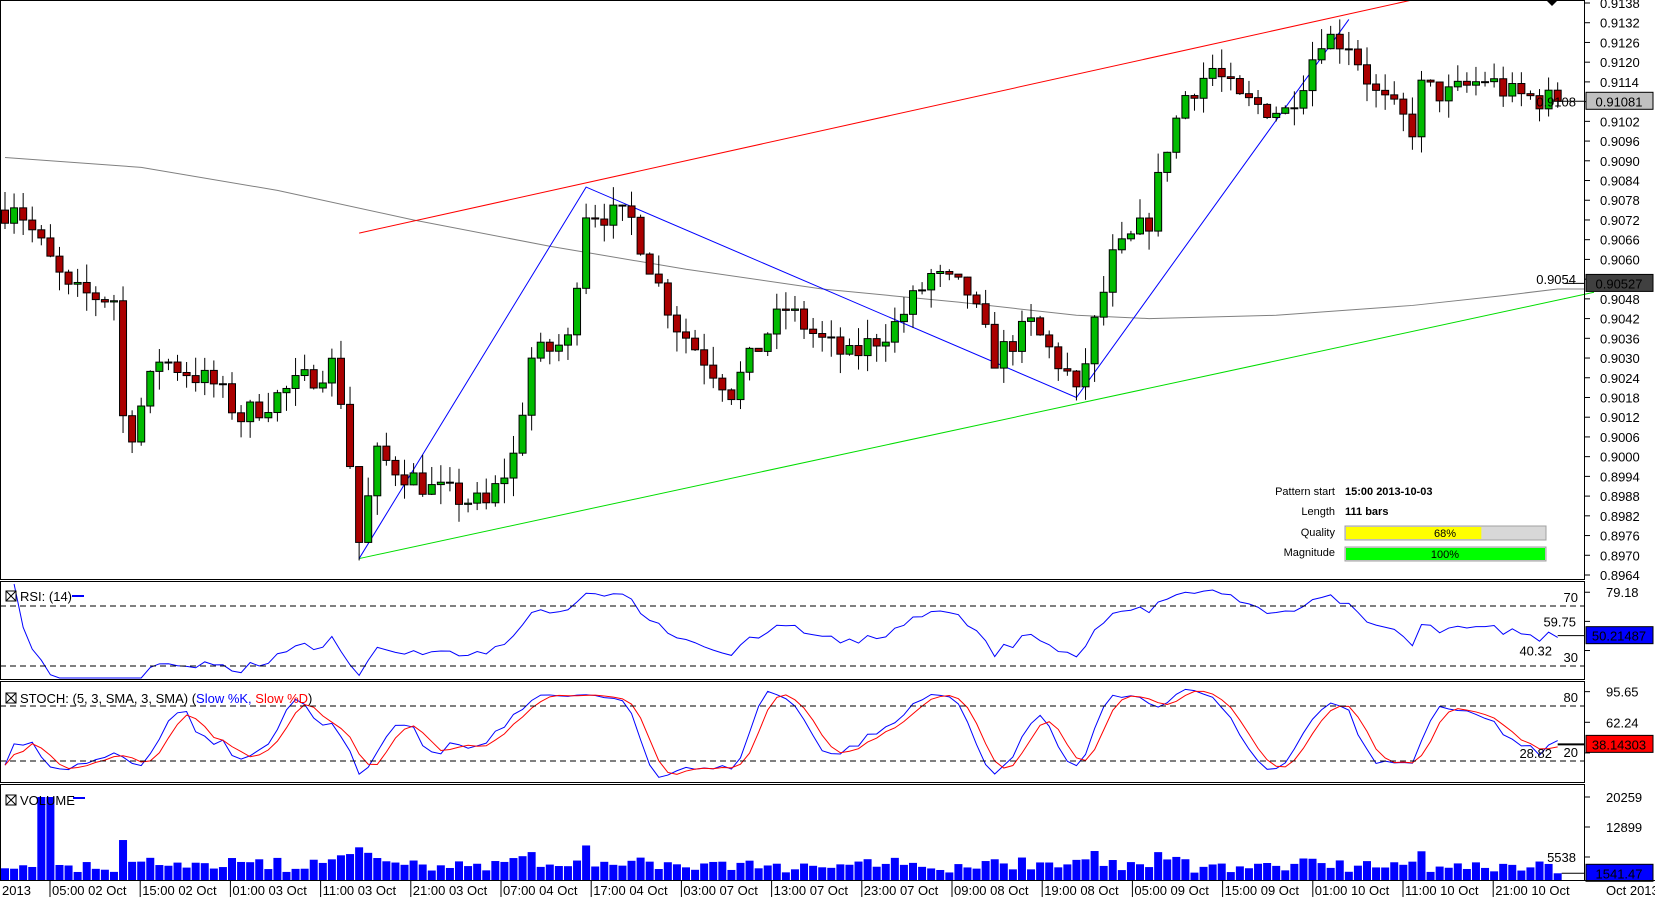  Describe the element at coordinates (310, 698) in the screenshot. I see `paren: )` at that location.